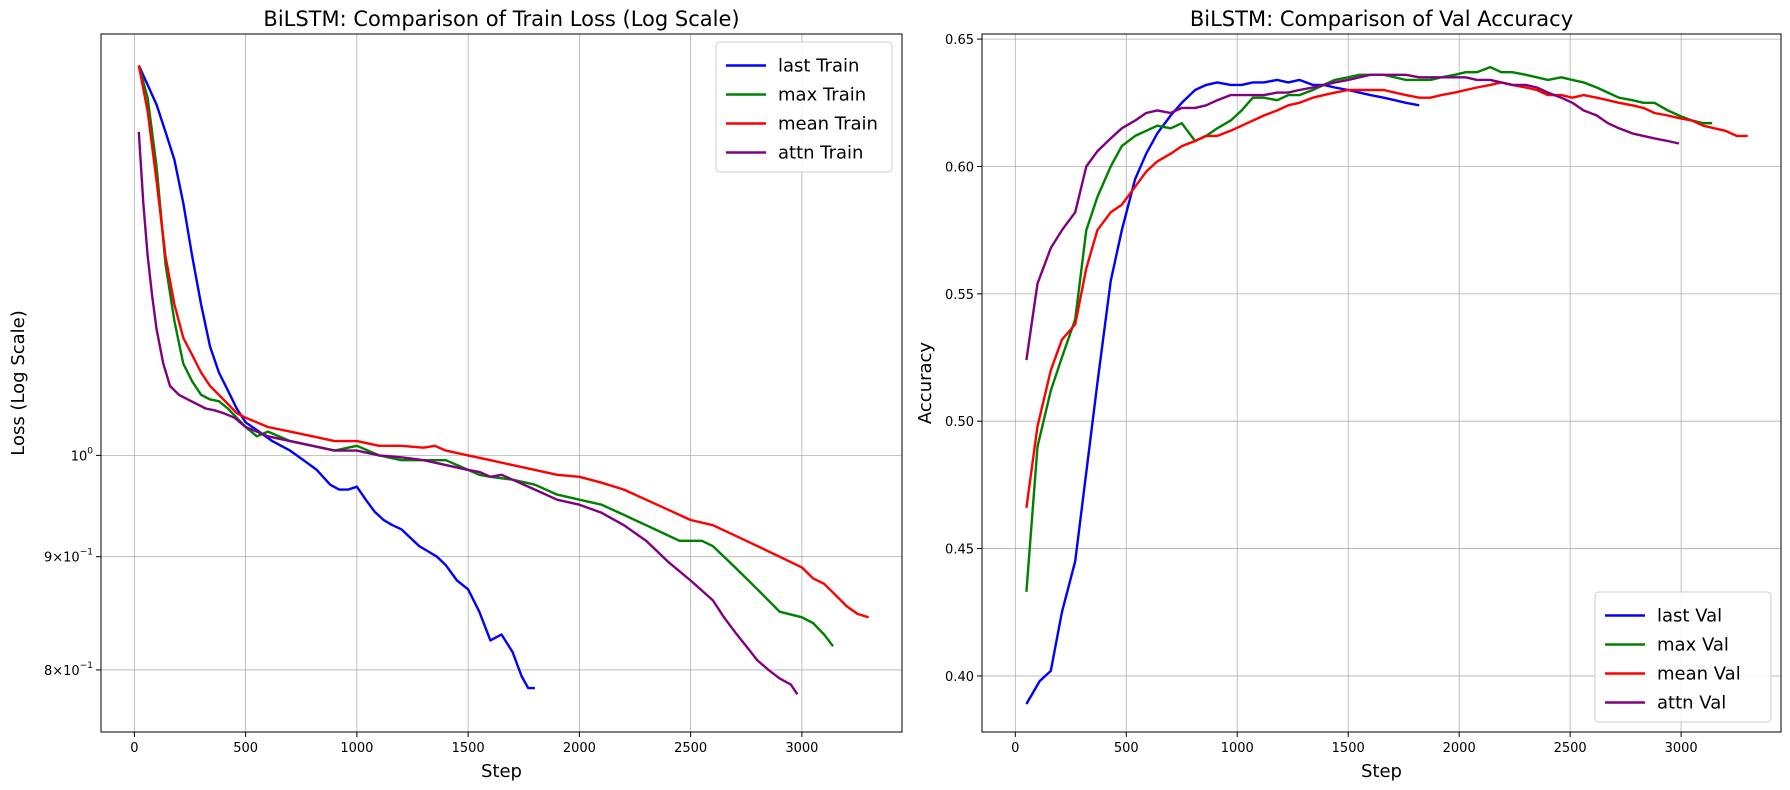 This screenshot has width=1790, height=790. What do you see at coordinates (1693, 645) in the screenshot?
I see `legend-label: max Val` at bounding box center [1693, 645].